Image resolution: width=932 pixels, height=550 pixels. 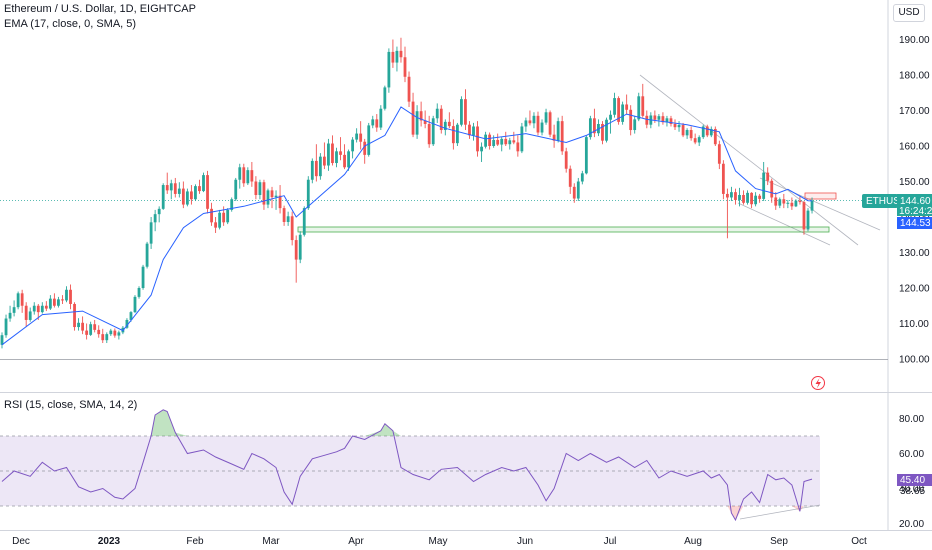 I want to click on rsi-tick-label: 40.00, so click(x=911, y=489).